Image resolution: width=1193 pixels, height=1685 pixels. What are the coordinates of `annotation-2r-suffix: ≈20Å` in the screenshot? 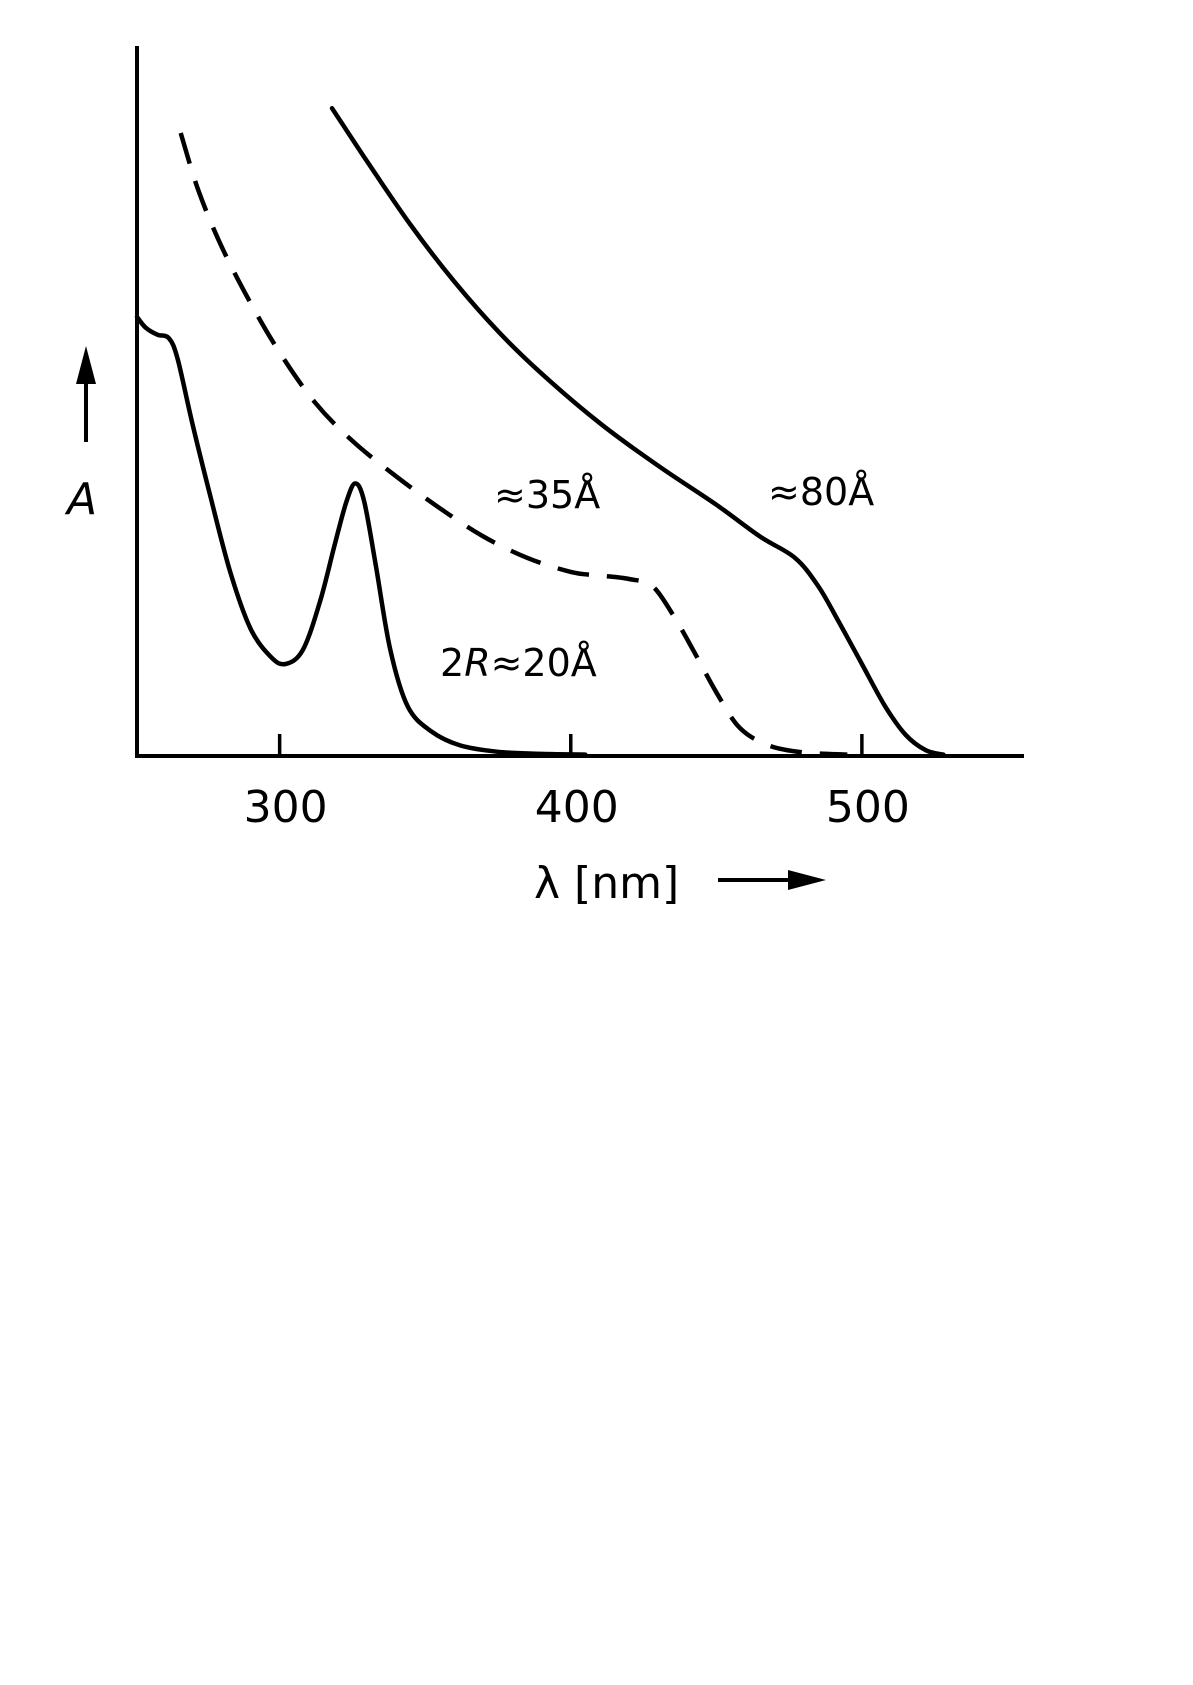 It's located at (544, 663).